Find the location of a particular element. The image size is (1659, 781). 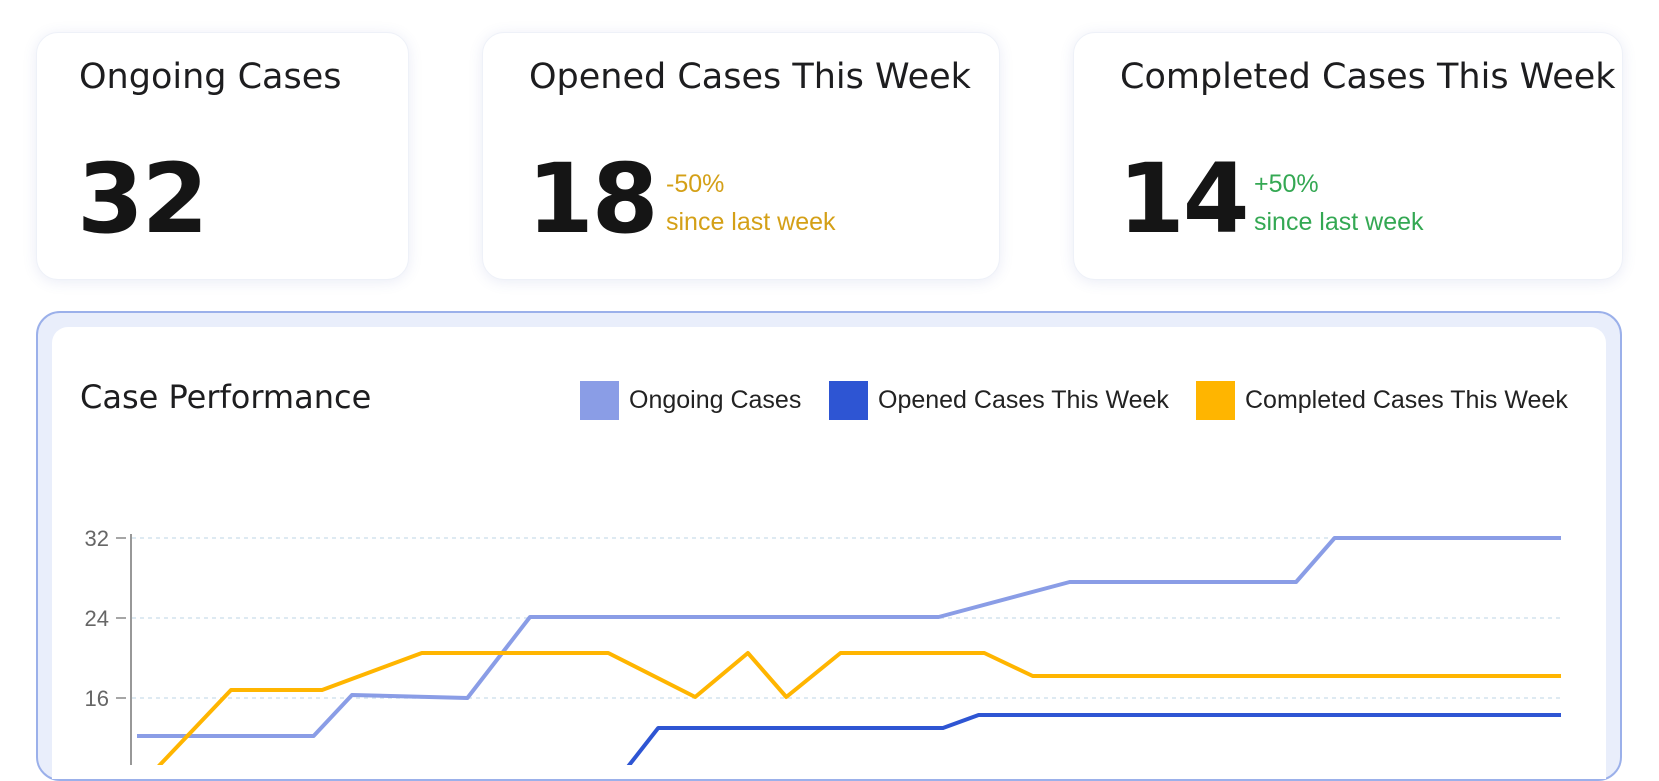

y-tick-label: 32 is located at coordinates (97, 538).